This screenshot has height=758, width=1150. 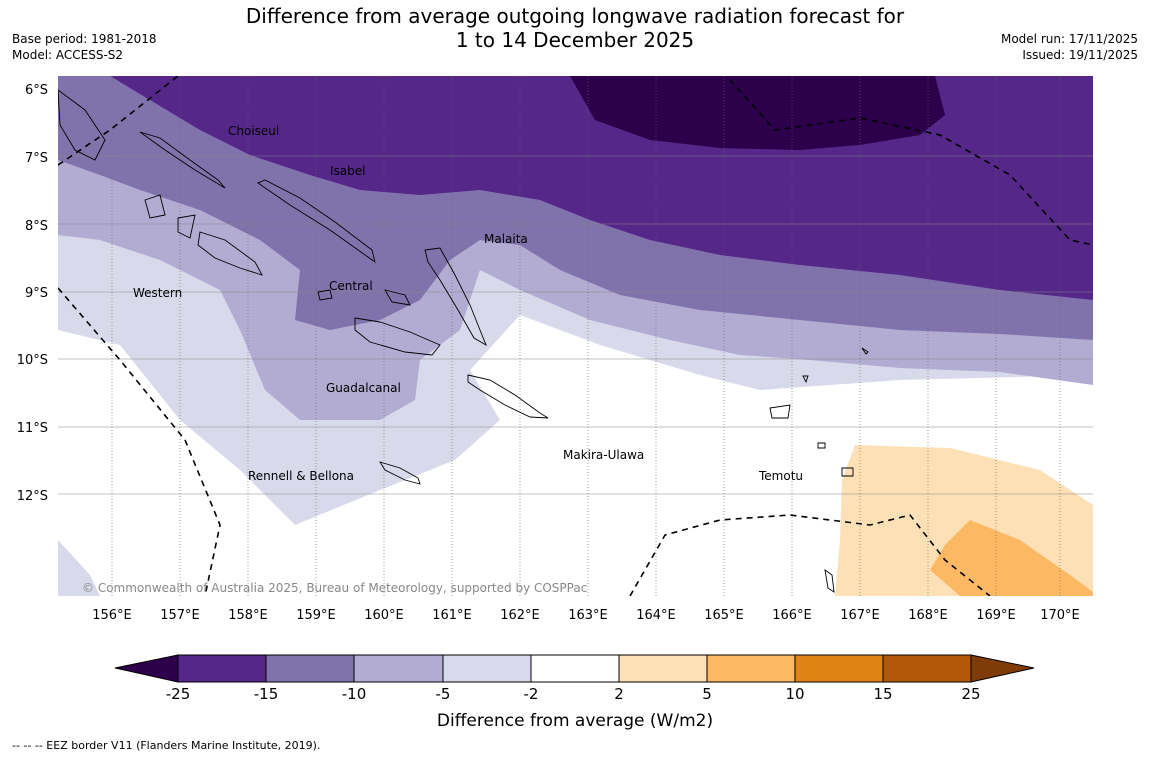 What do you see at coordinates (970, 694) in the screenshot?
I see `colorbar-tick: 25` at bounding box center [970, 694].